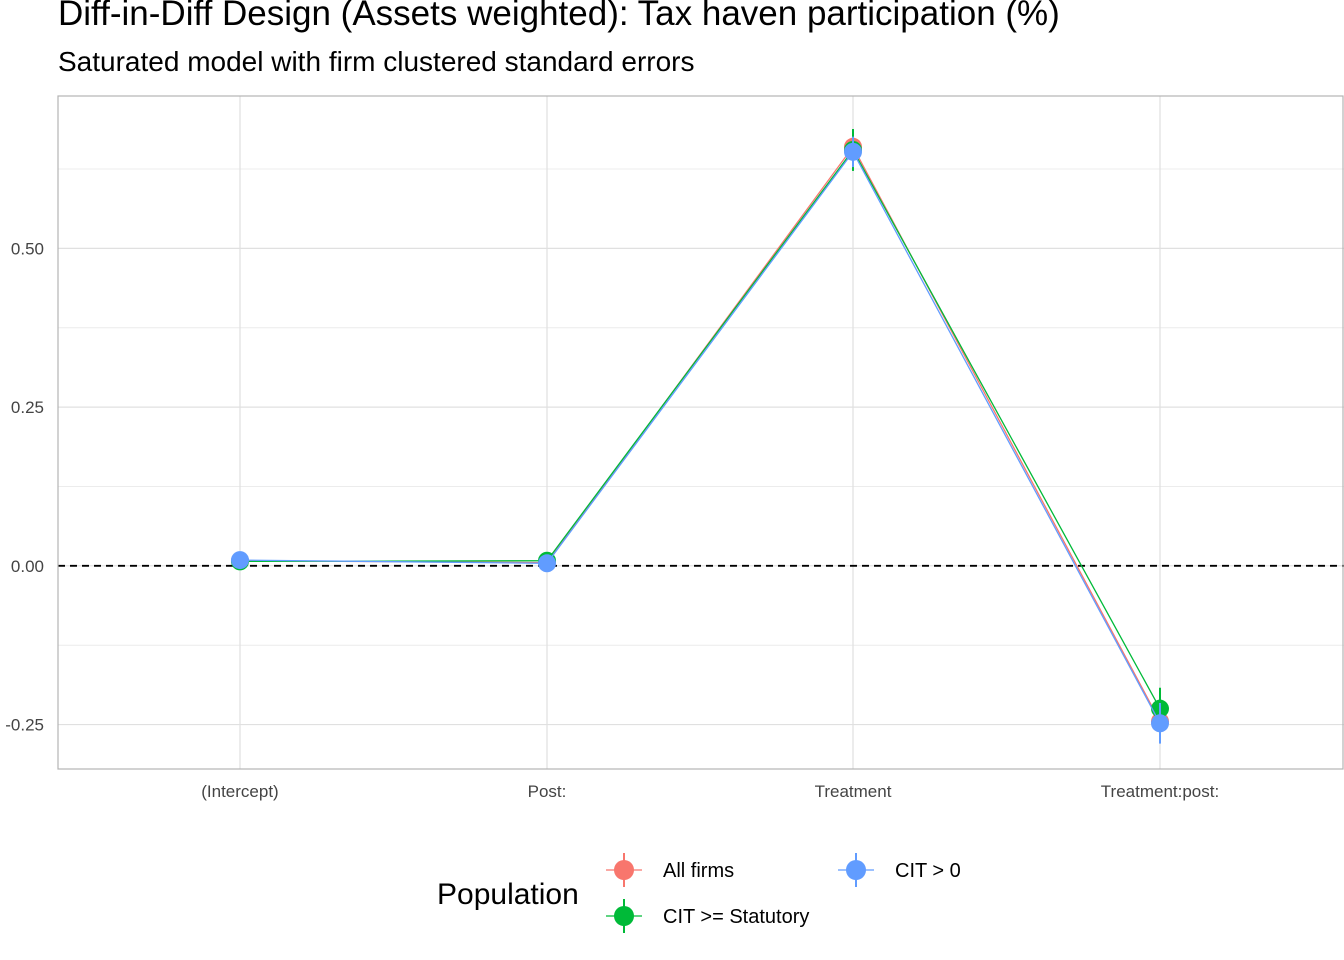 The height and width of the screenshot is (960, 1344). What do you see at coordinates (928, 871) in the screenshot?
I see `legend-label: CIT > 0` at bounding box center [928, 871].